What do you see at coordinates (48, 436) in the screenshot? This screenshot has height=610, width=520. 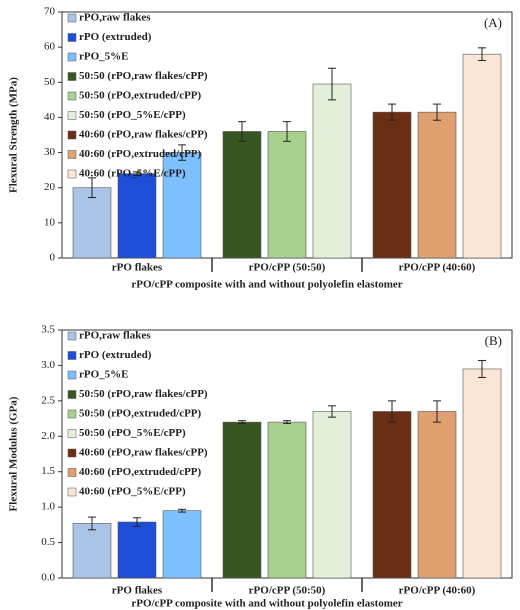 I see `y-tick-label: 2.0` at bounding box center [48, 436].